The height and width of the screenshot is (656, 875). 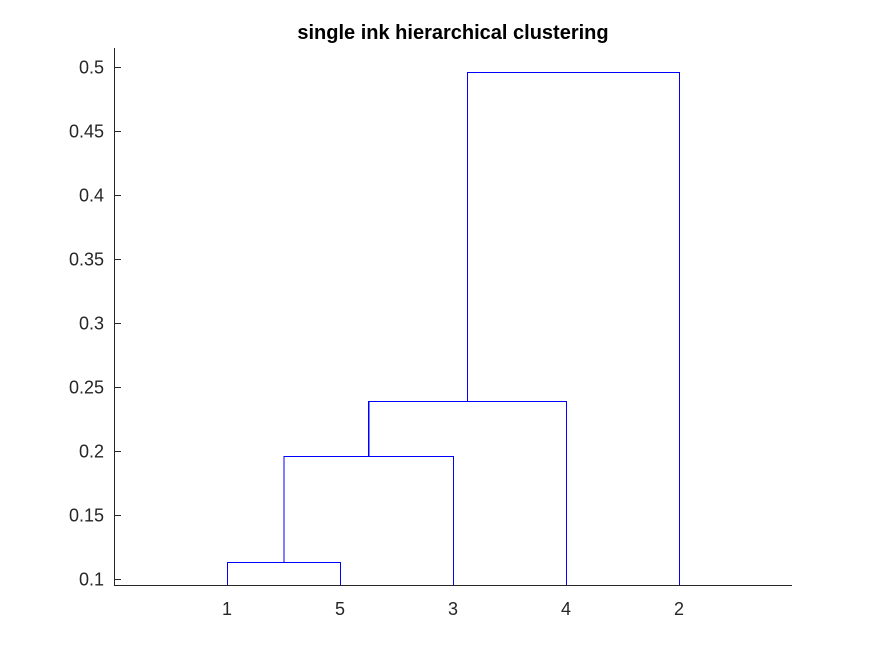 I want to click on y-ticks: 0.1 0.15 0.2 0.25 0.3 0.35 0.4 0.45 0.5, so click(x=95, y=324).